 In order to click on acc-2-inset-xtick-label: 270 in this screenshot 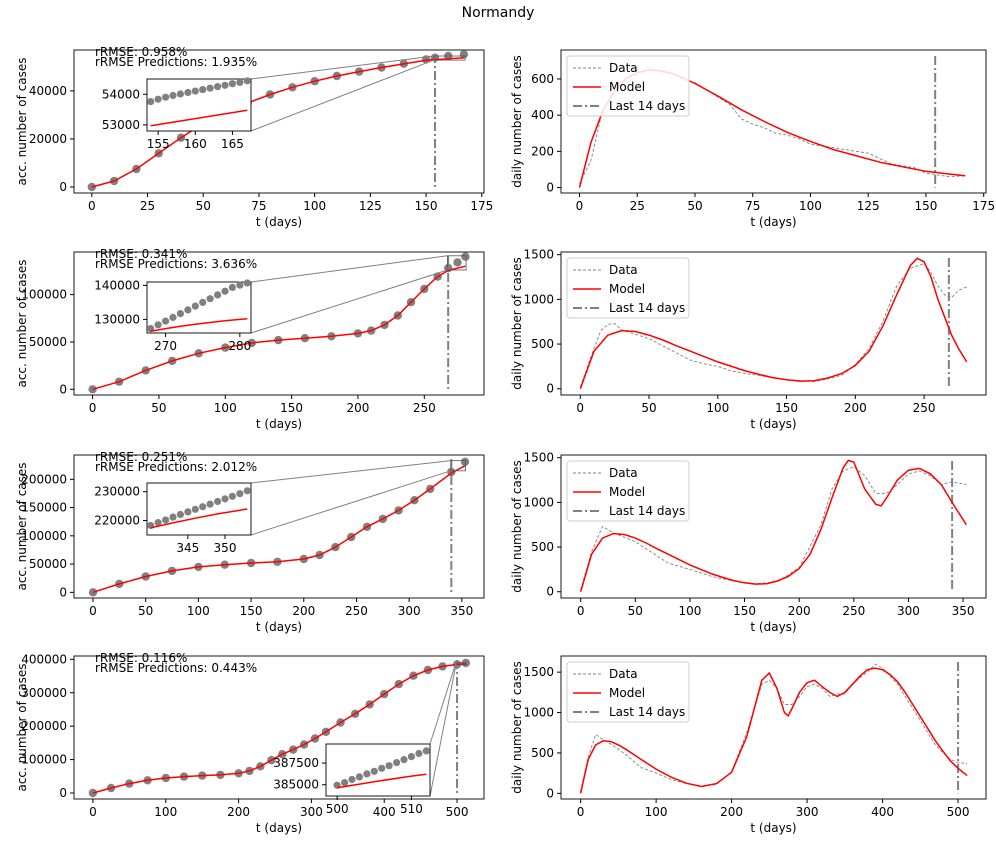, I will do `click(165, 346)`.